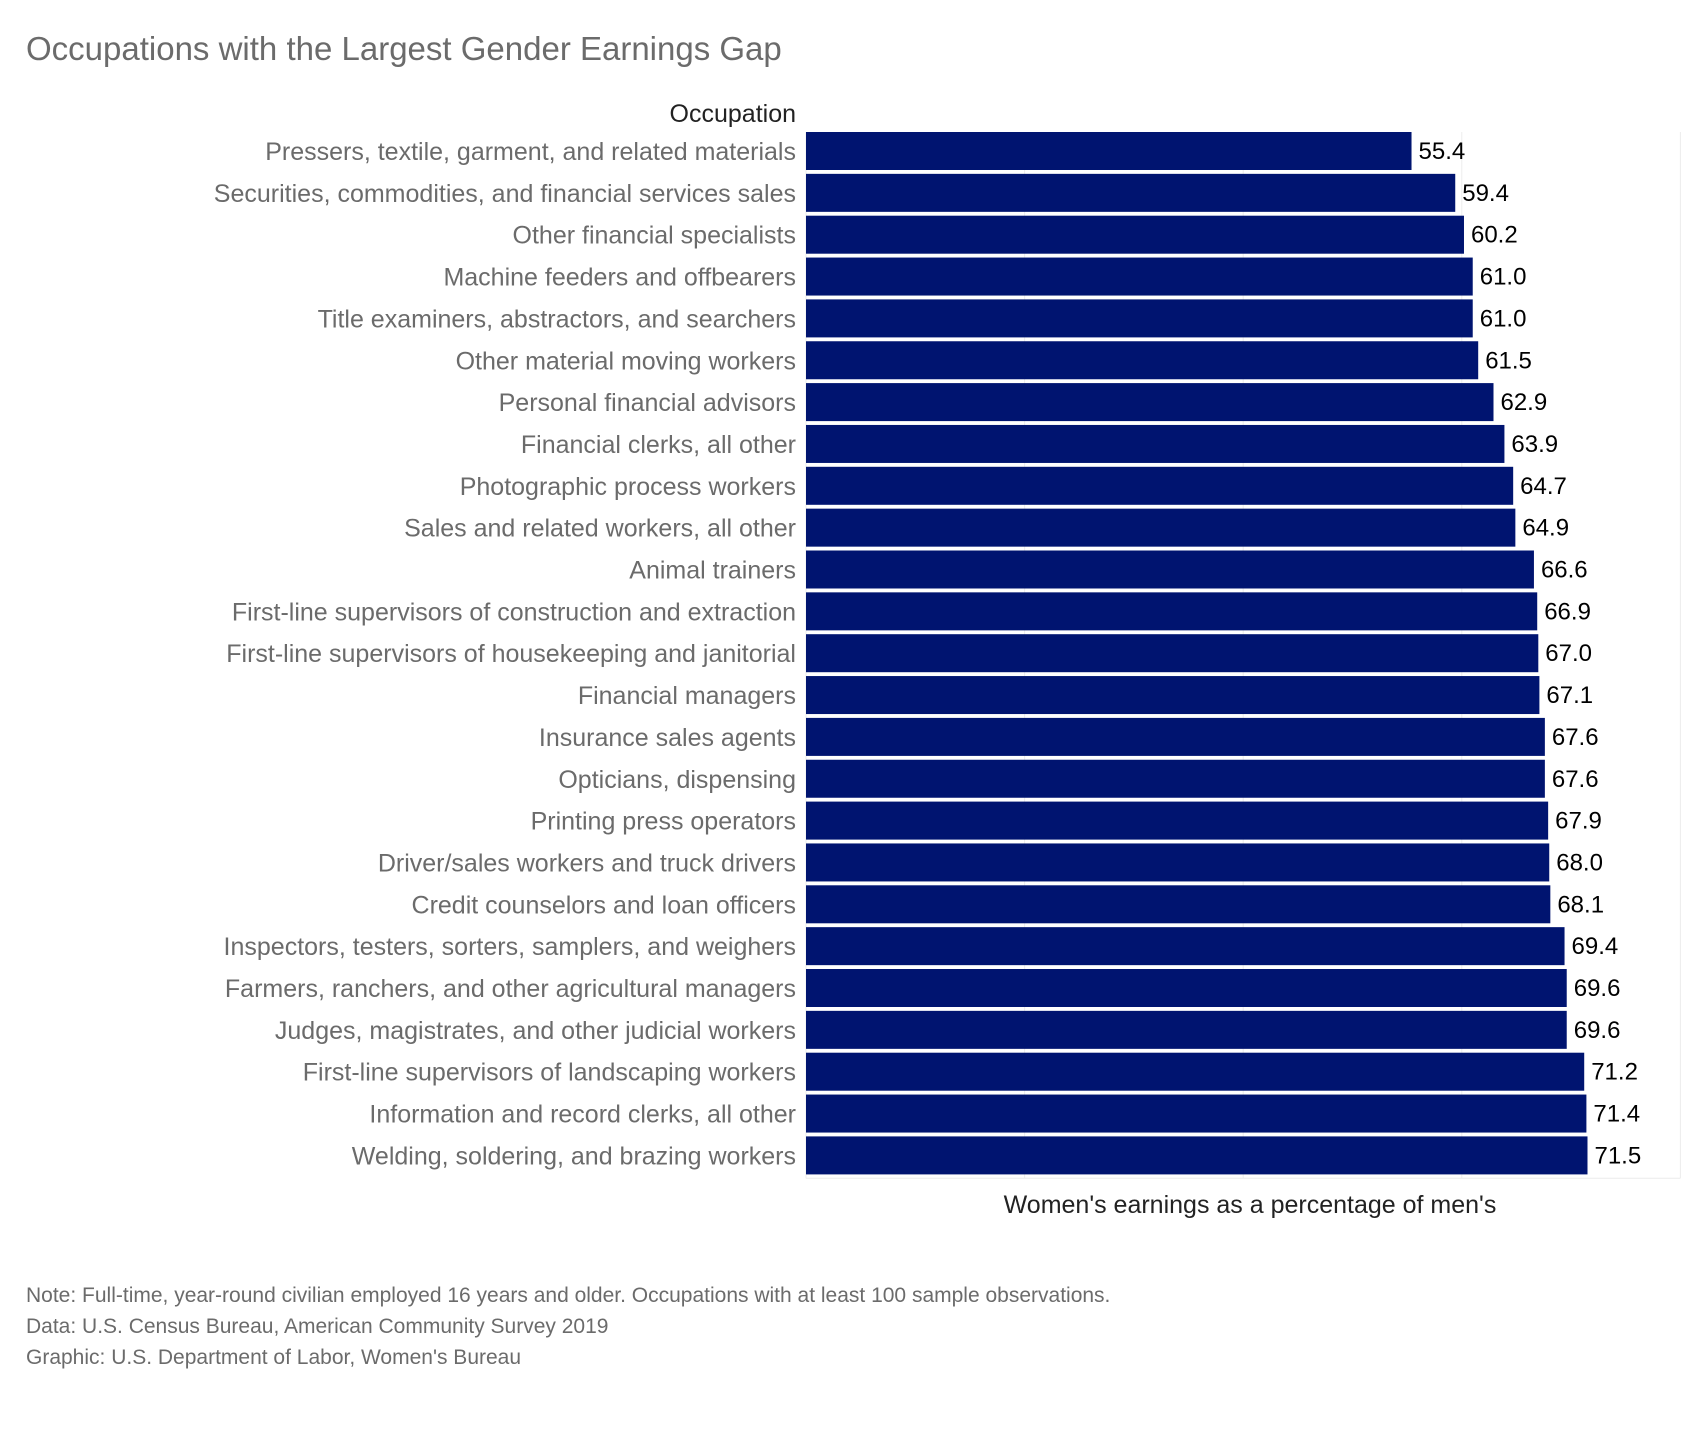 The image size is (1708, 1438). Describe the element at coordinates (1494, 235) in the screenshot. I see `value-label: 60.2` at that location.